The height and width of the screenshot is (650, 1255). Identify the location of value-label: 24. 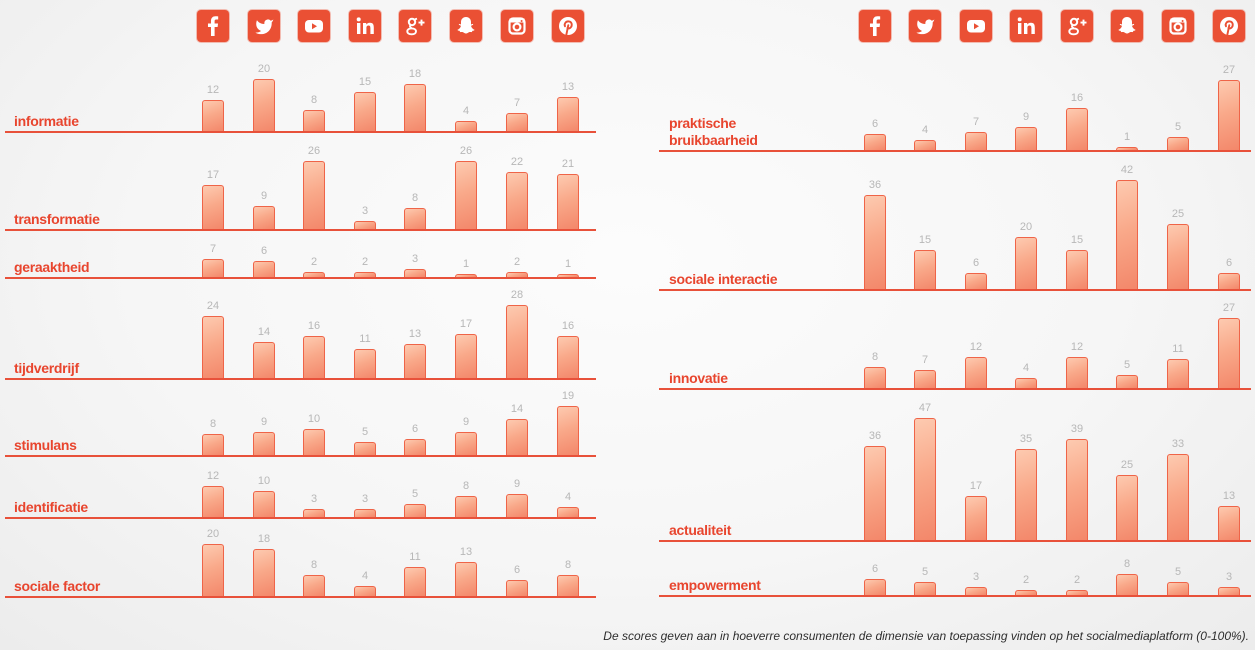
(213, 305).